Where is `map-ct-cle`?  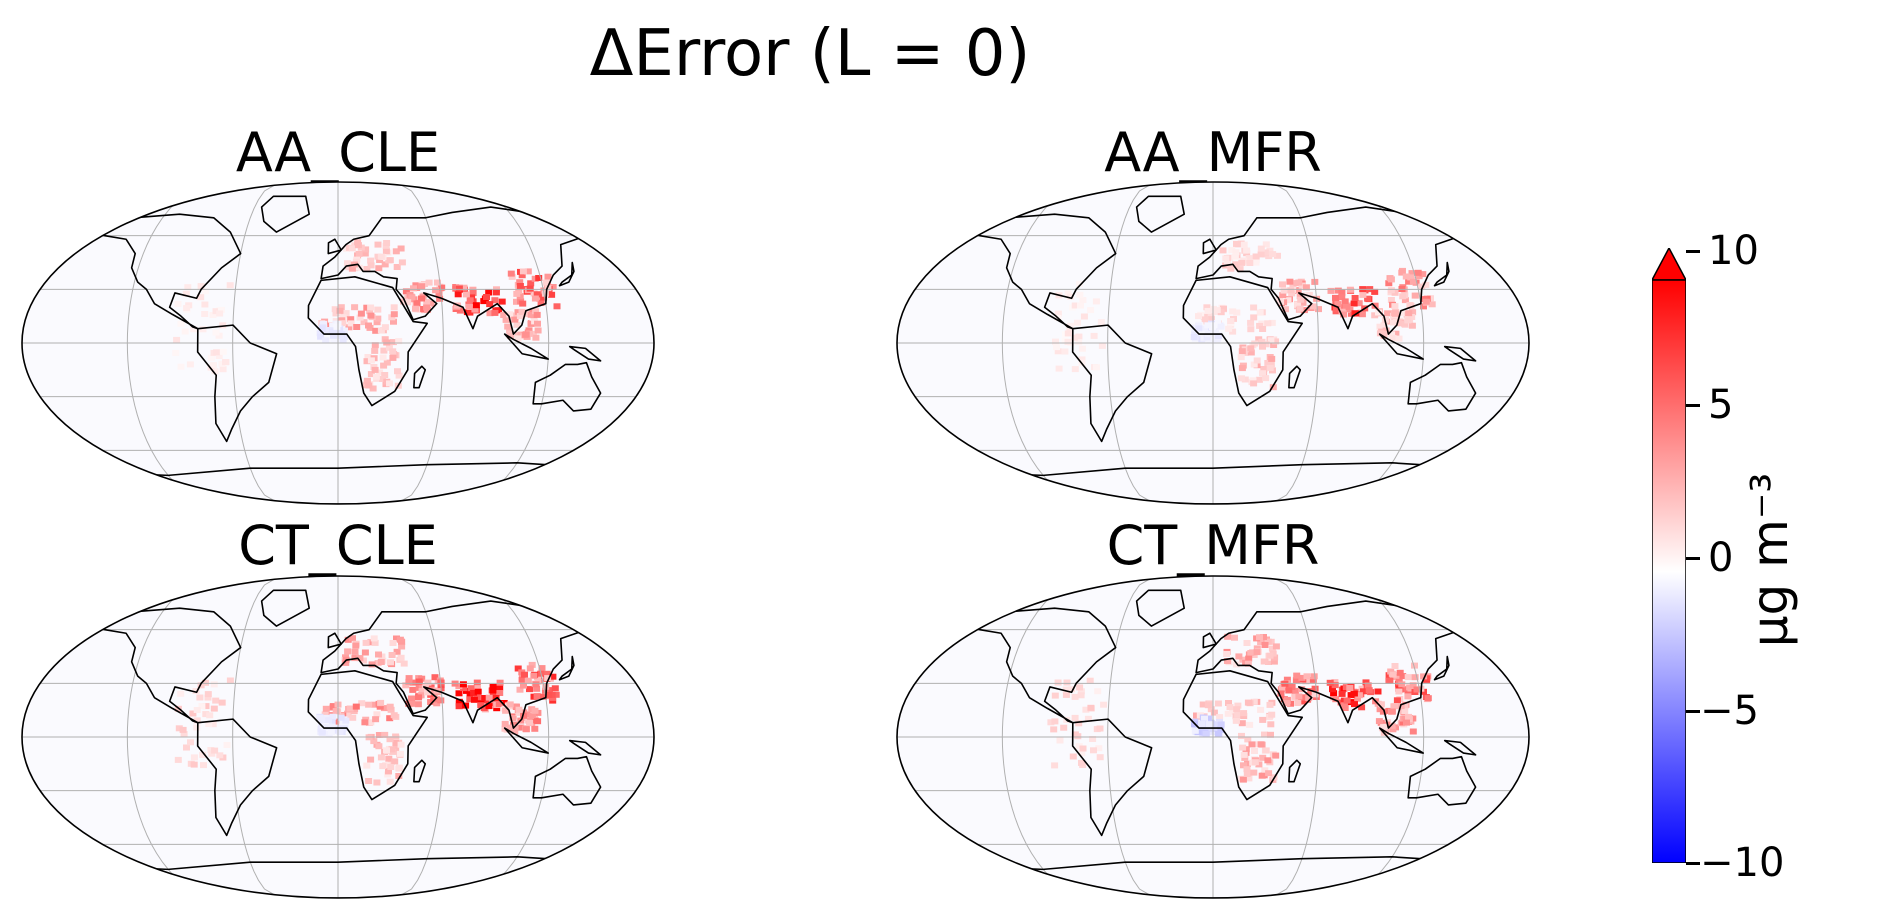 map-ct-cle is located at coordinates (338, 737).